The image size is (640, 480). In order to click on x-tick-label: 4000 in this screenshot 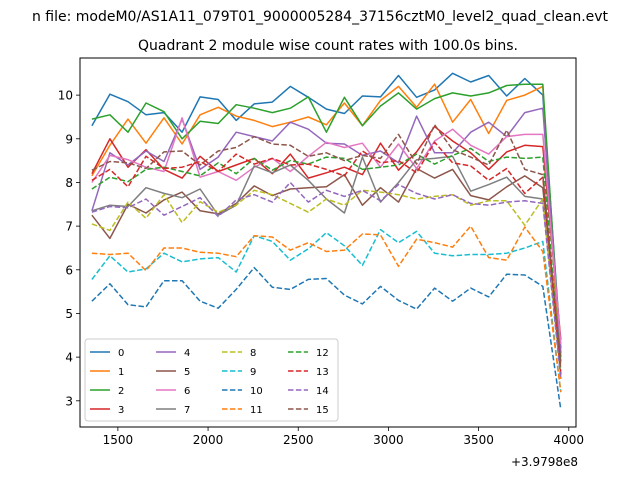, I will do `click(569, 440)`.